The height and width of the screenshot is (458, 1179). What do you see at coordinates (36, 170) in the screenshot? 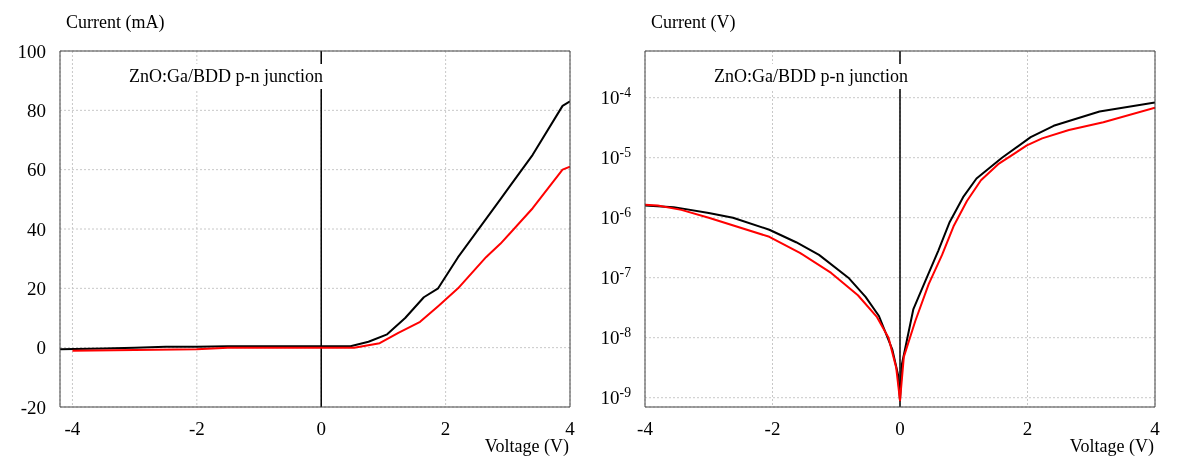
I see `y-tick-label: 60` at bounding box center [36, 170].